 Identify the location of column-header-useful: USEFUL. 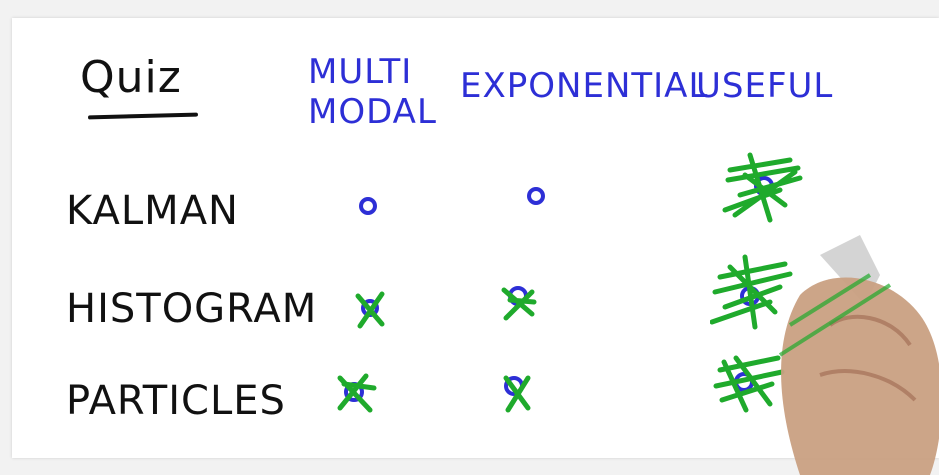
(765, 86).